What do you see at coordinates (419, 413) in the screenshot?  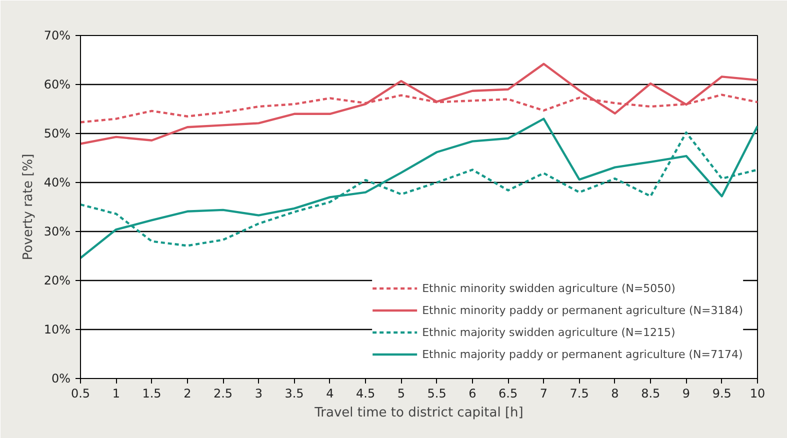 I see `x-axis-title: Travel time to district capital [h]` at bounding box center [419, 413].